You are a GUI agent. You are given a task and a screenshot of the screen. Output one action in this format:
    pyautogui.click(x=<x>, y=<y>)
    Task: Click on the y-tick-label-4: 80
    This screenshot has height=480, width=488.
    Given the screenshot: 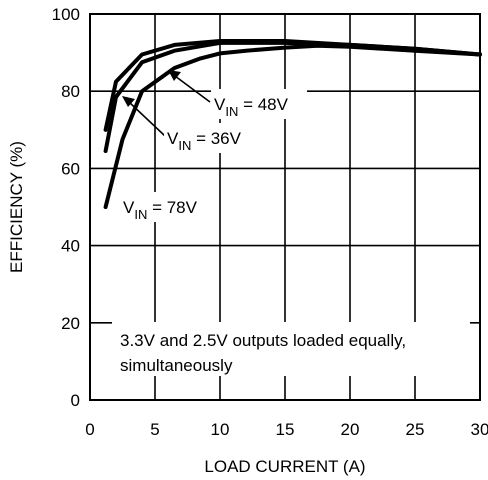 What is the action you would take?
    pyautogui.click(x=70, y=91)
    